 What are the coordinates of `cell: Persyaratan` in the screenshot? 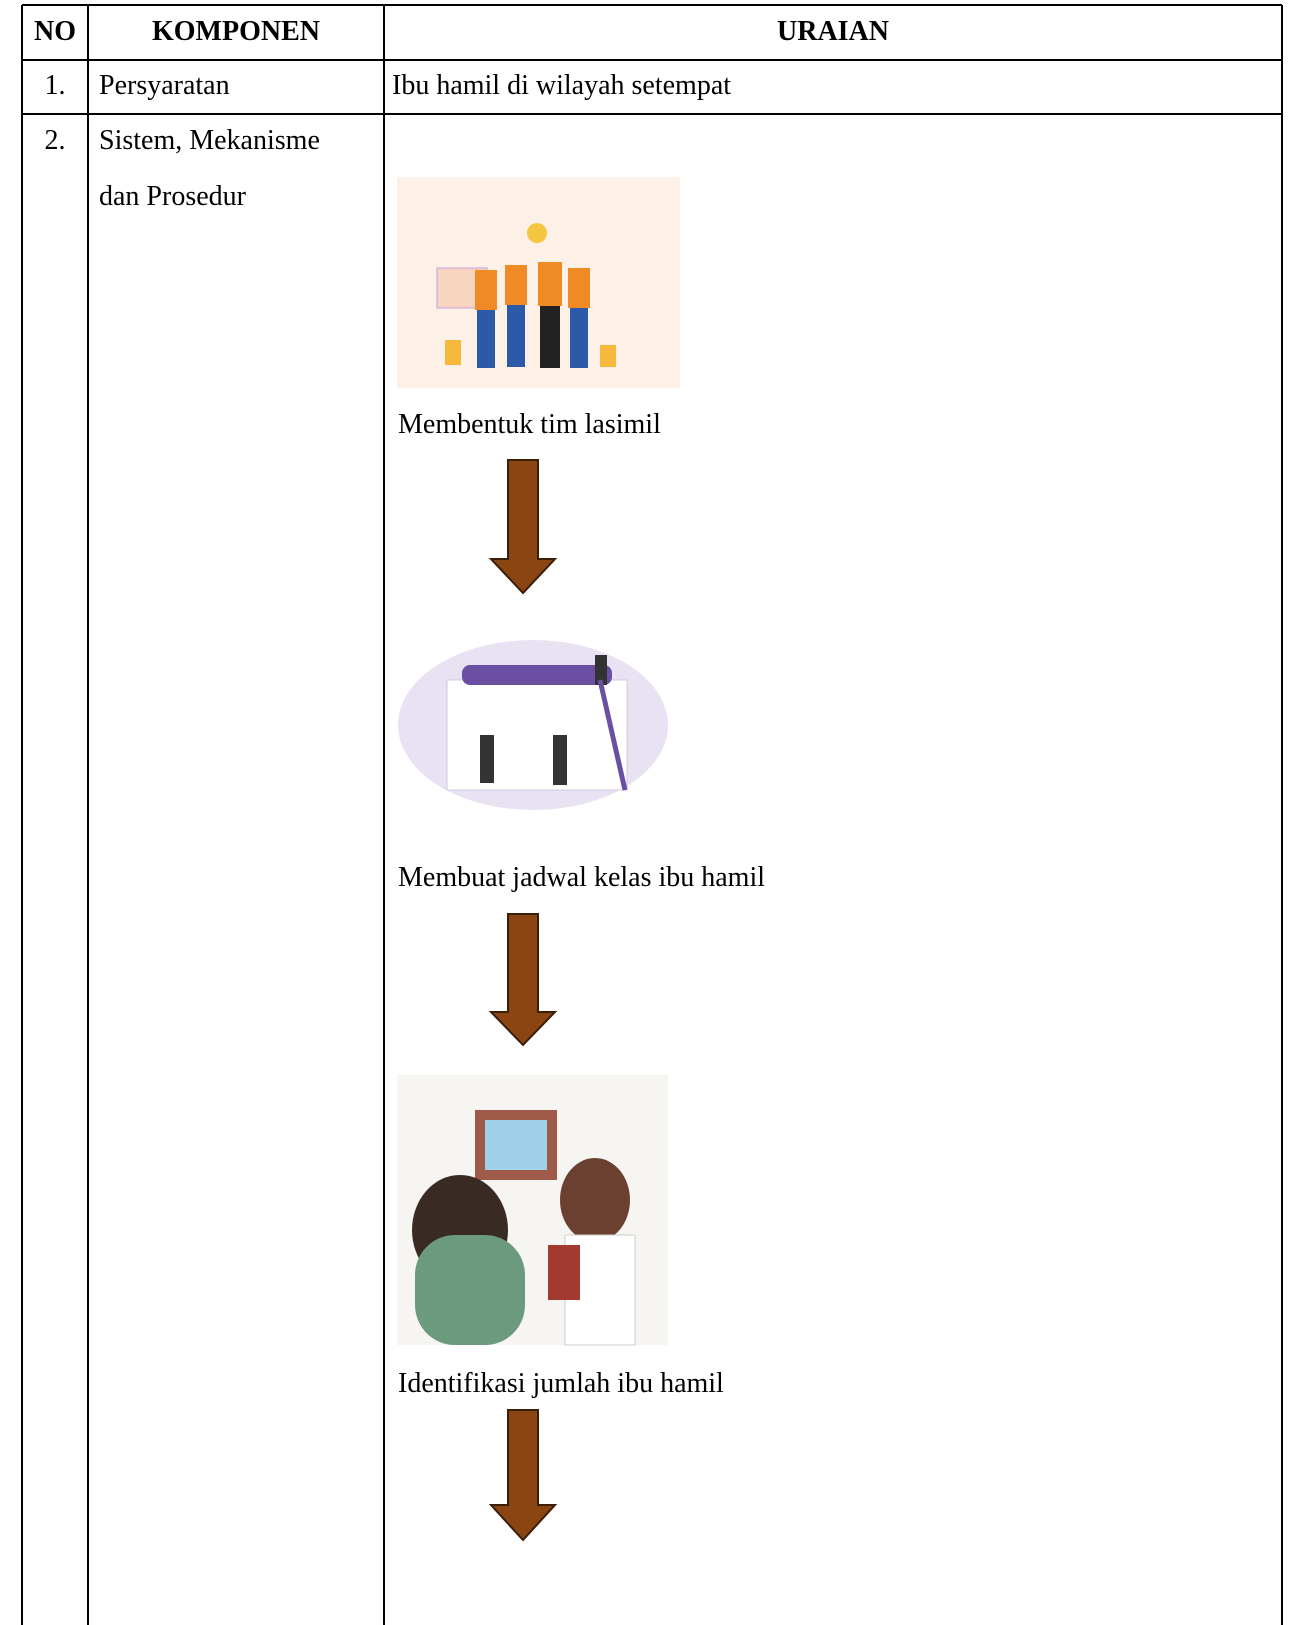 It's located at (164, 85).